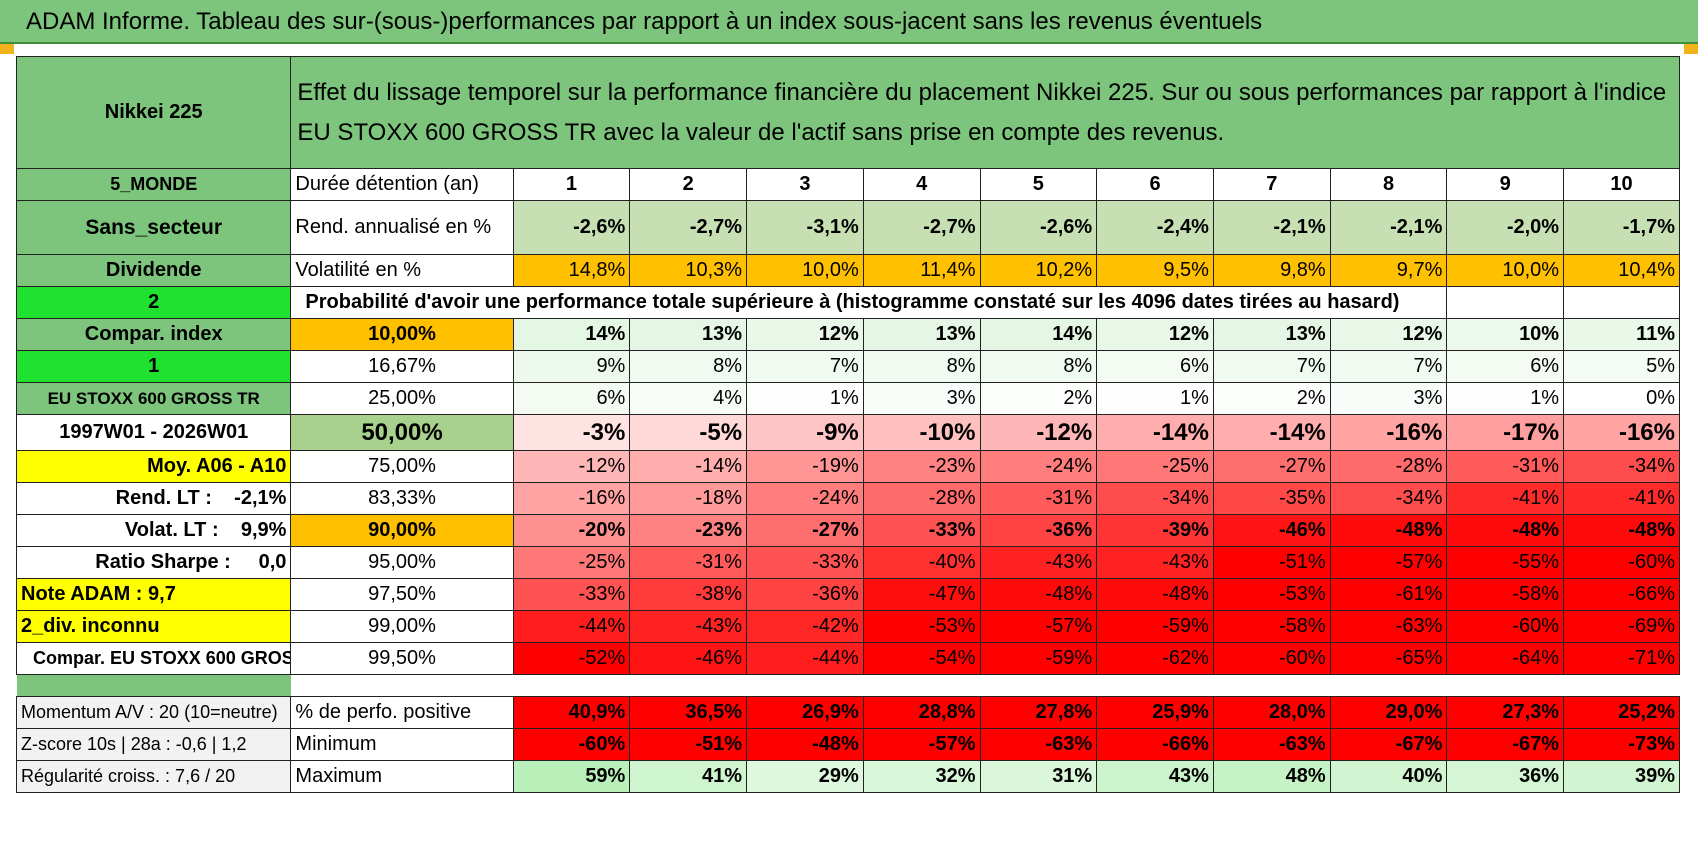  What do you see at coordinates (1621, 398) in the screenshot?
I see `quantile-value: 0%` at bounding box center [1621, 398].